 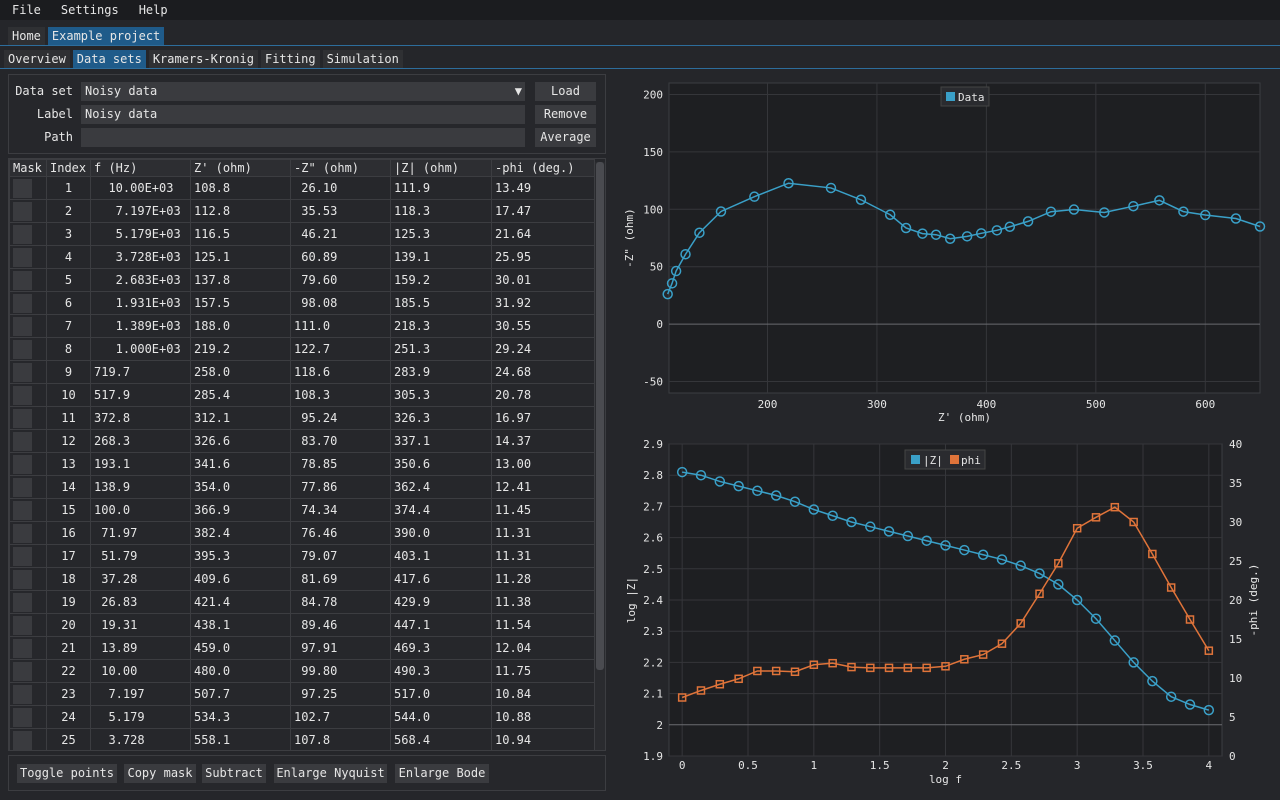 I want to click on y-tick-label: 0, so click(x=659, y=324).